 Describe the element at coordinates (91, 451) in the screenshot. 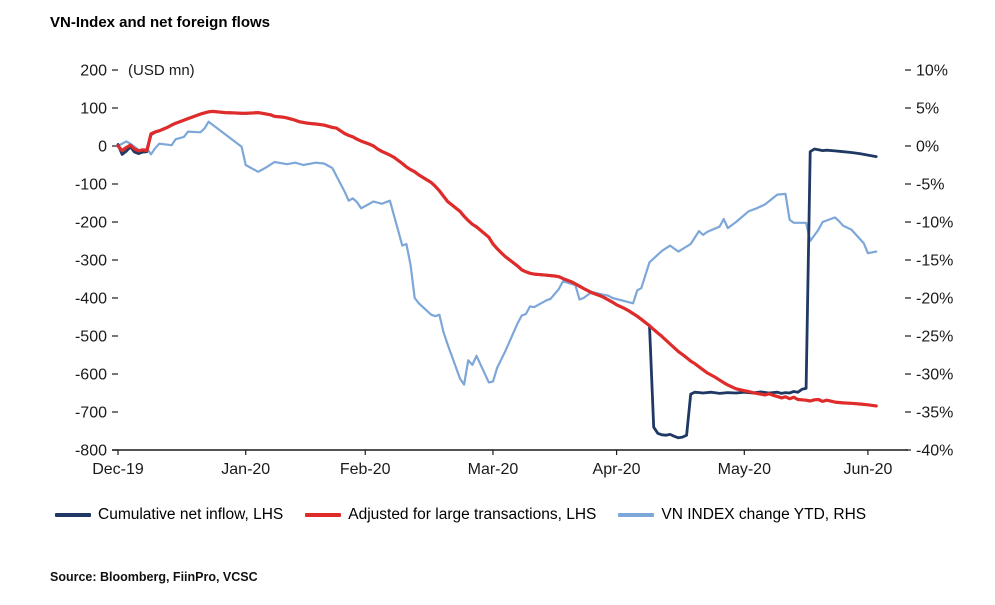

I see `left-axis-tick-label: -800` at that location.